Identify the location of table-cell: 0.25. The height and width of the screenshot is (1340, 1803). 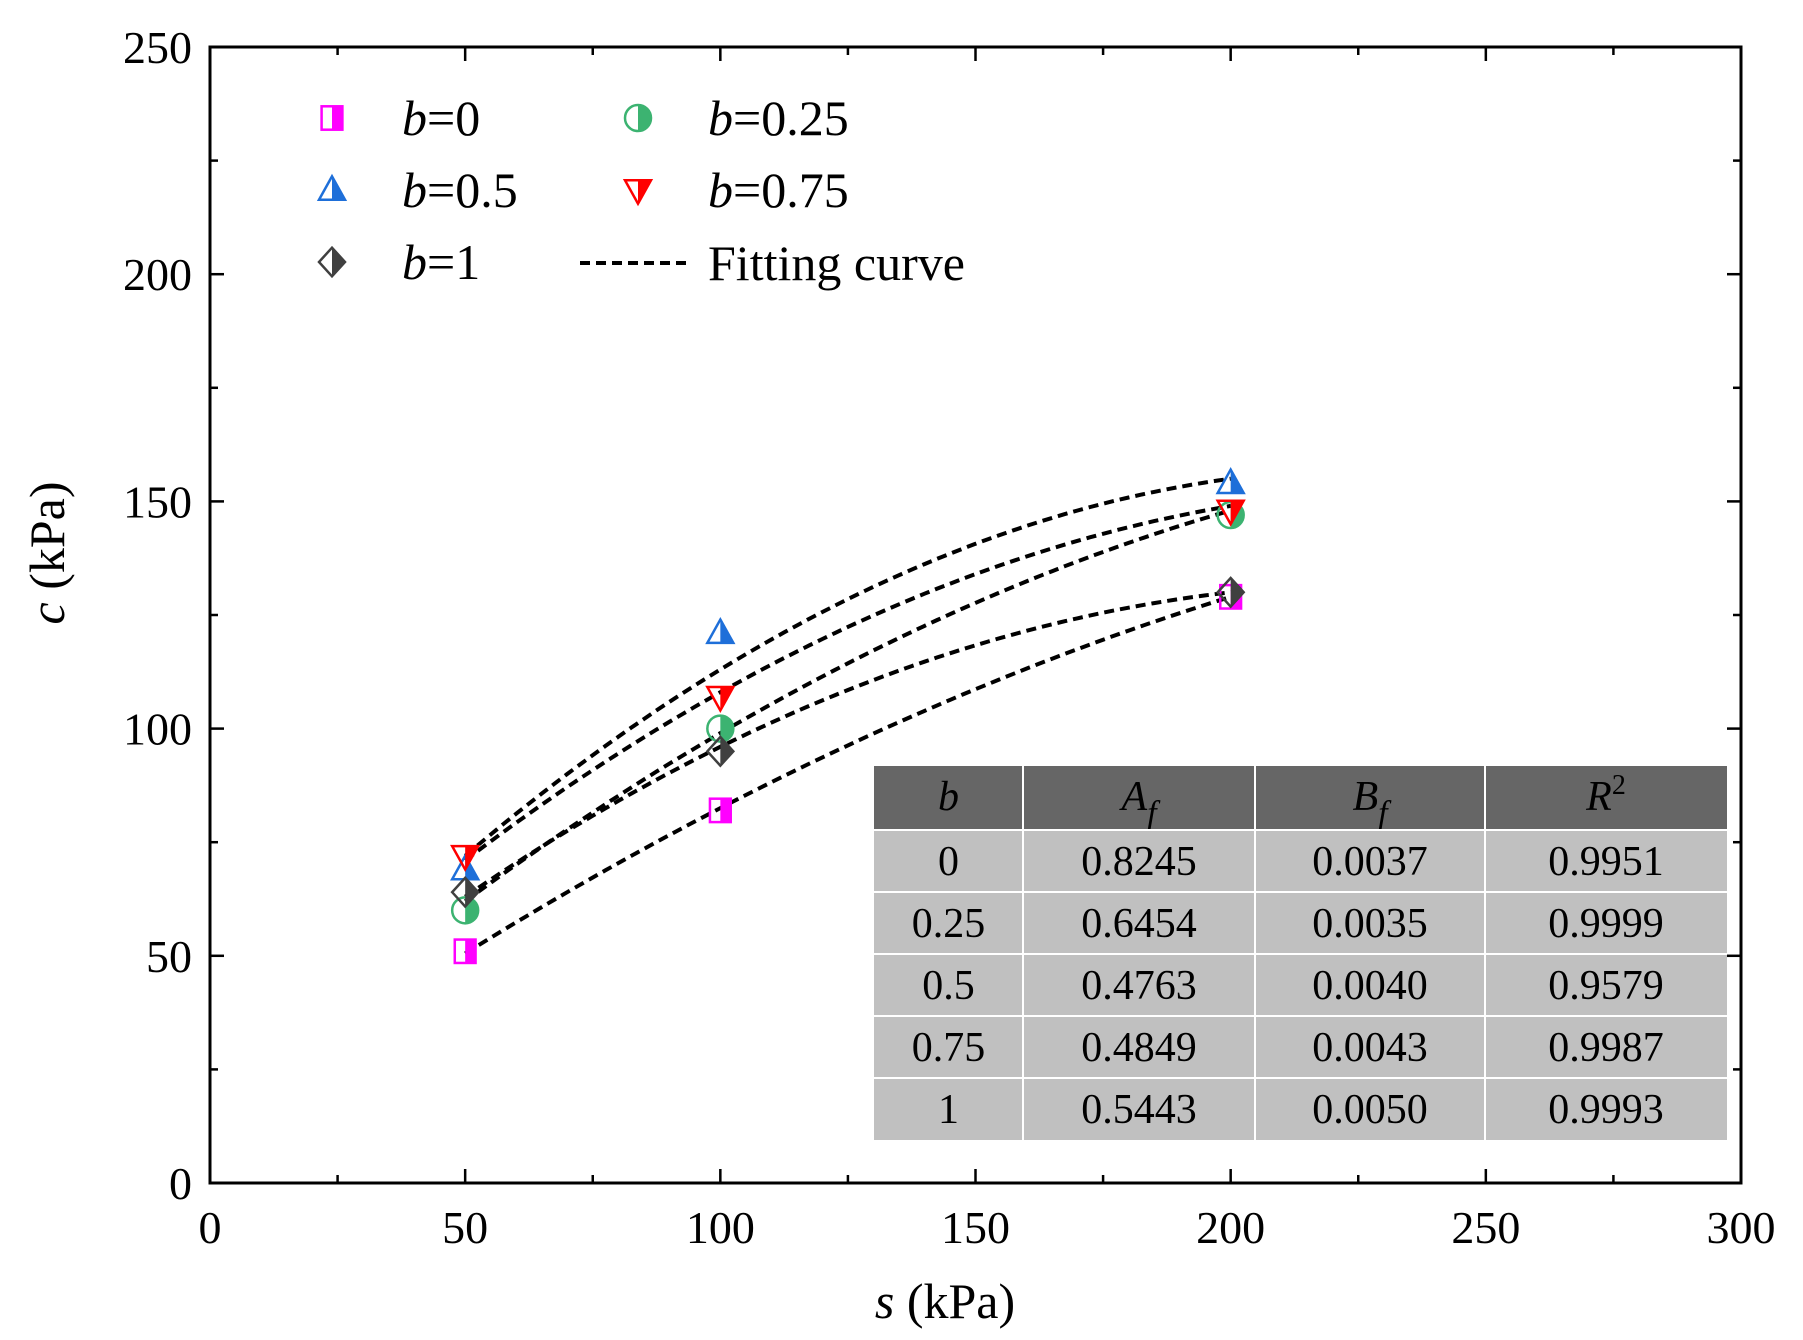
(949, 924).